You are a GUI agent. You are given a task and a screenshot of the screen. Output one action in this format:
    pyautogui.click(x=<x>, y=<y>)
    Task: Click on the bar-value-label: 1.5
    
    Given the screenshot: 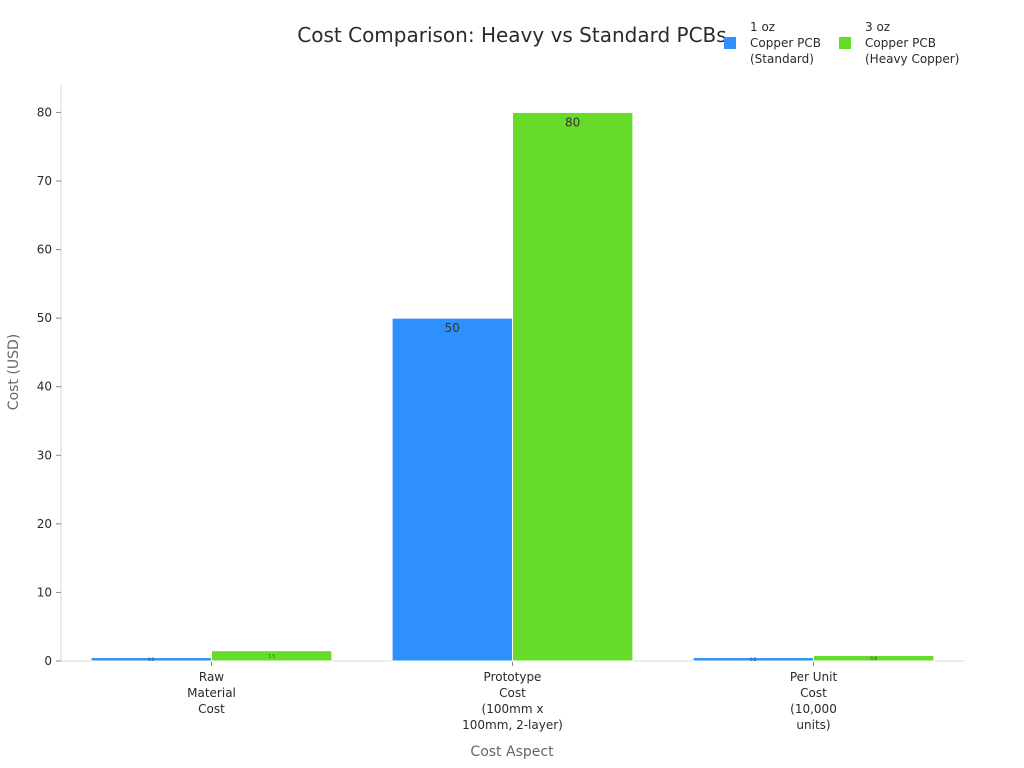 What is the action you would take?
    pyautogui.click(x=272, y=655)
    